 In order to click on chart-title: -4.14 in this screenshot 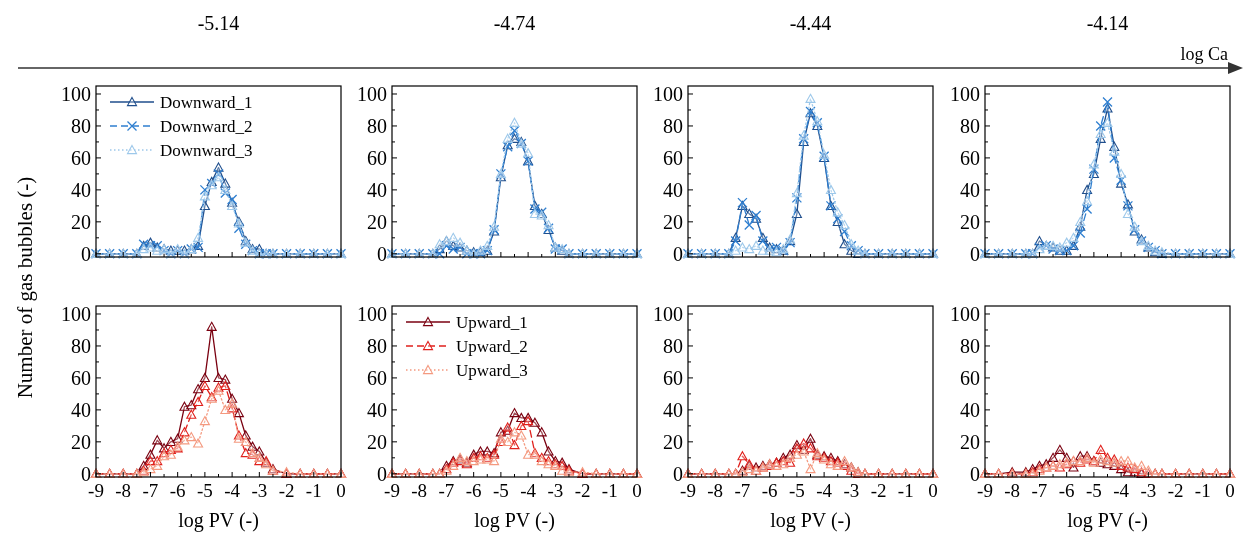, I will do `click(1107, 23)`.